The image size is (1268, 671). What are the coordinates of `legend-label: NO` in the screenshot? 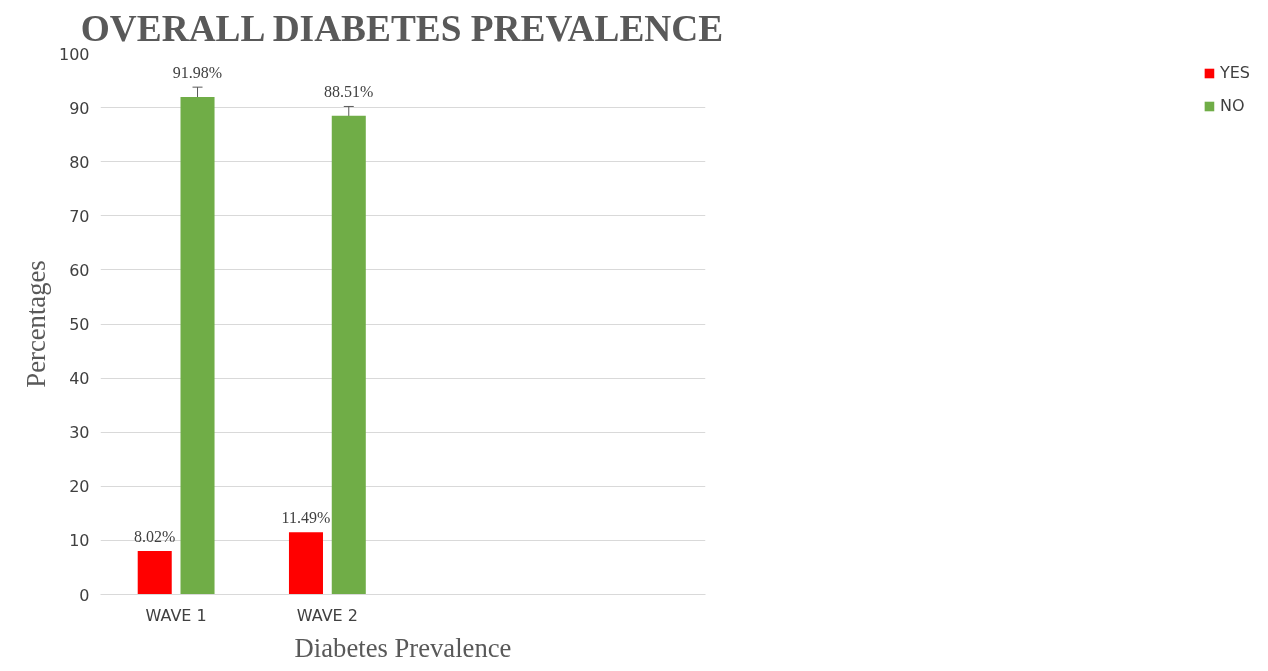 It's located at (1232, 105).